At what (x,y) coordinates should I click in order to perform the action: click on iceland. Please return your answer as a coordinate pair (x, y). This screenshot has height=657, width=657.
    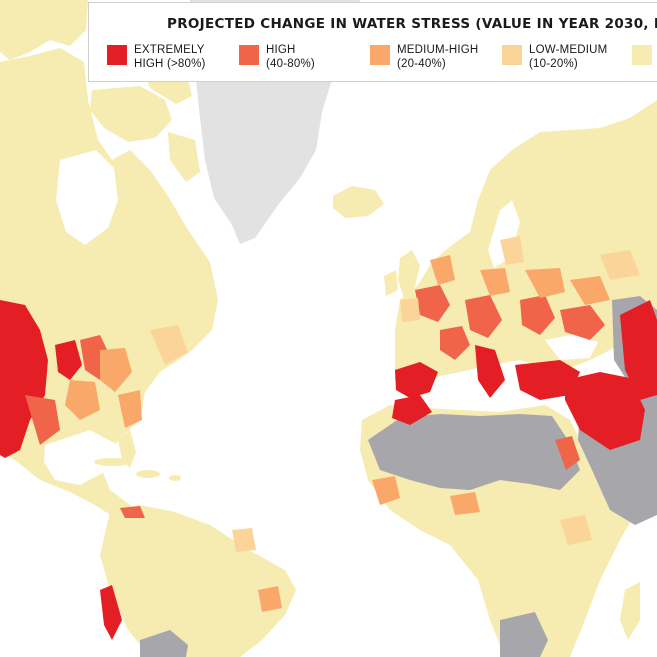
    Looking at the image, I should click on (358, 202).